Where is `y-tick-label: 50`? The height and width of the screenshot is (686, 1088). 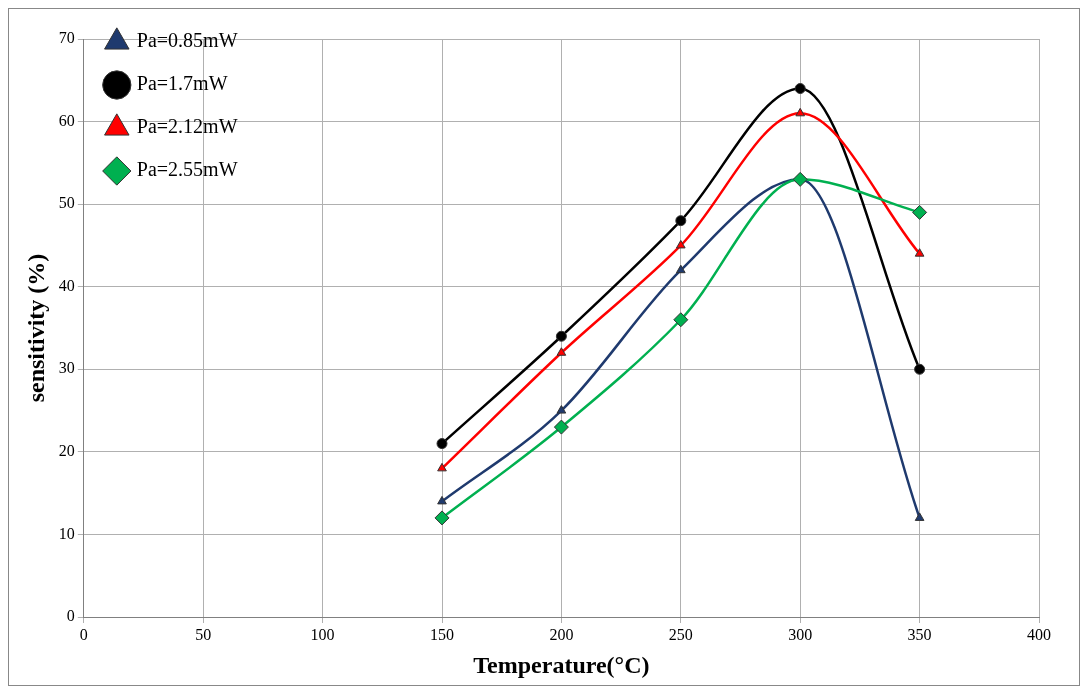
y-tick-label: 50 is located at coordinates (66, 203).